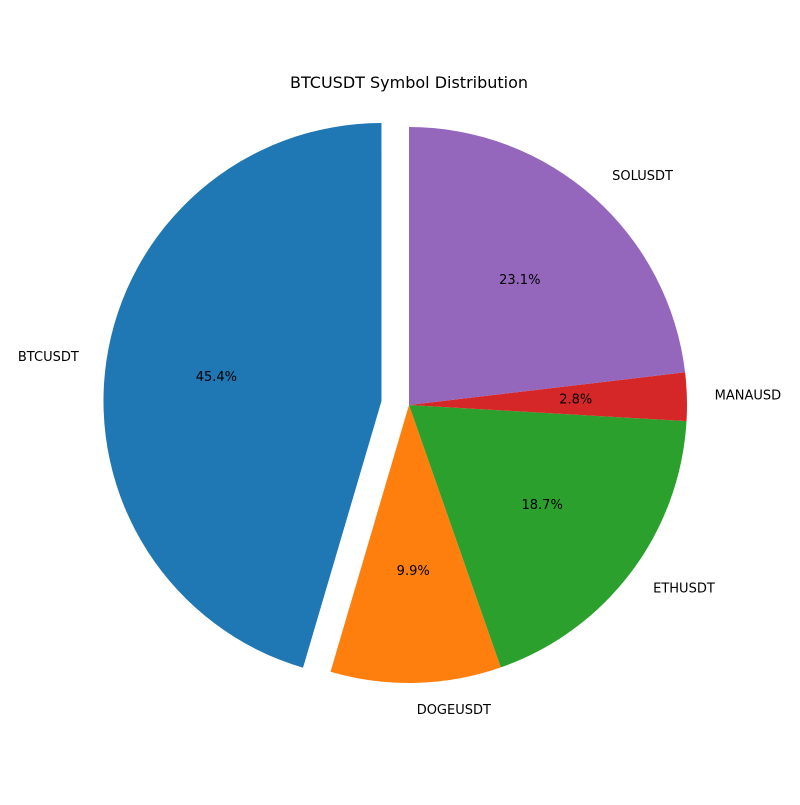 The width and height of the screenshot is (800, 805). What do you see at coordinates (519, 280) in the screenshot?
I see `slice-percent-solusdt: 23.1%` at bounding box center [519, 280].